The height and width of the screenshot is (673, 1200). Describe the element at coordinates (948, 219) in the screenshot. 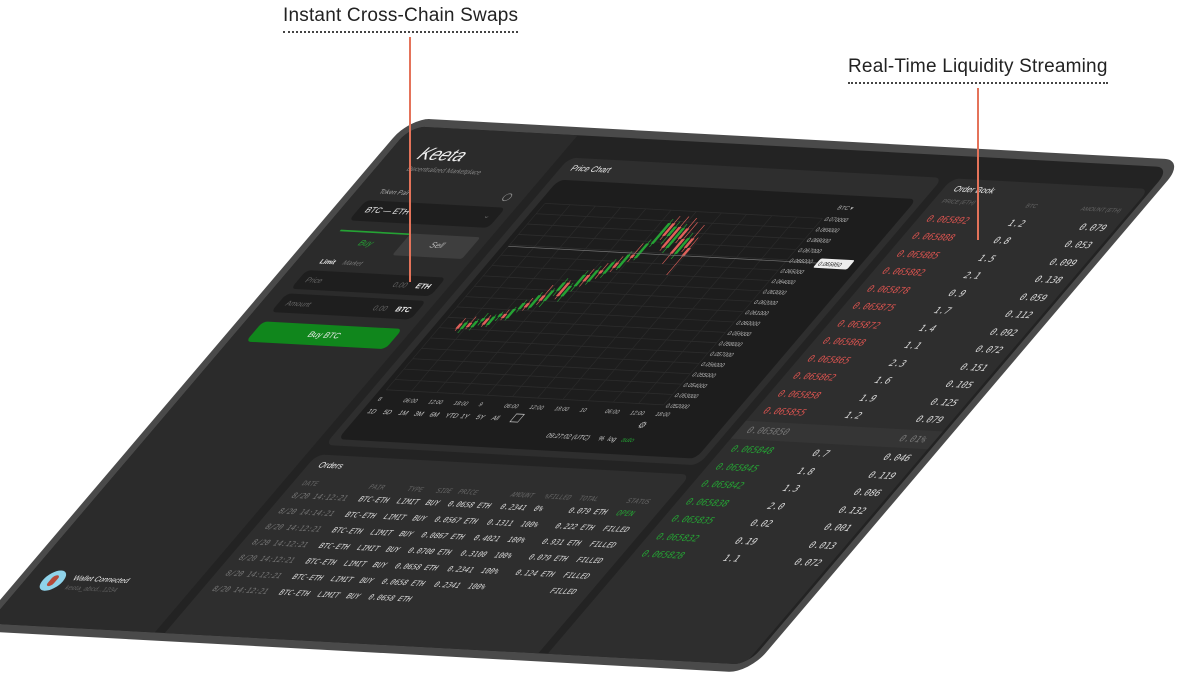

I see `ob-price: 0.065892` at that location.